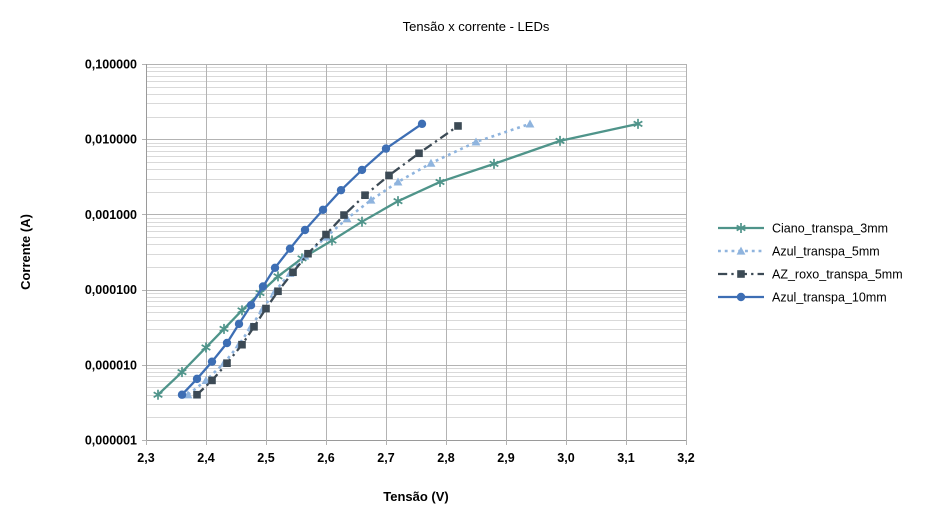 This screenshot has height=525, width=952. I want to click on y-axis-tick-label: 0,000001, so click(111, 441).